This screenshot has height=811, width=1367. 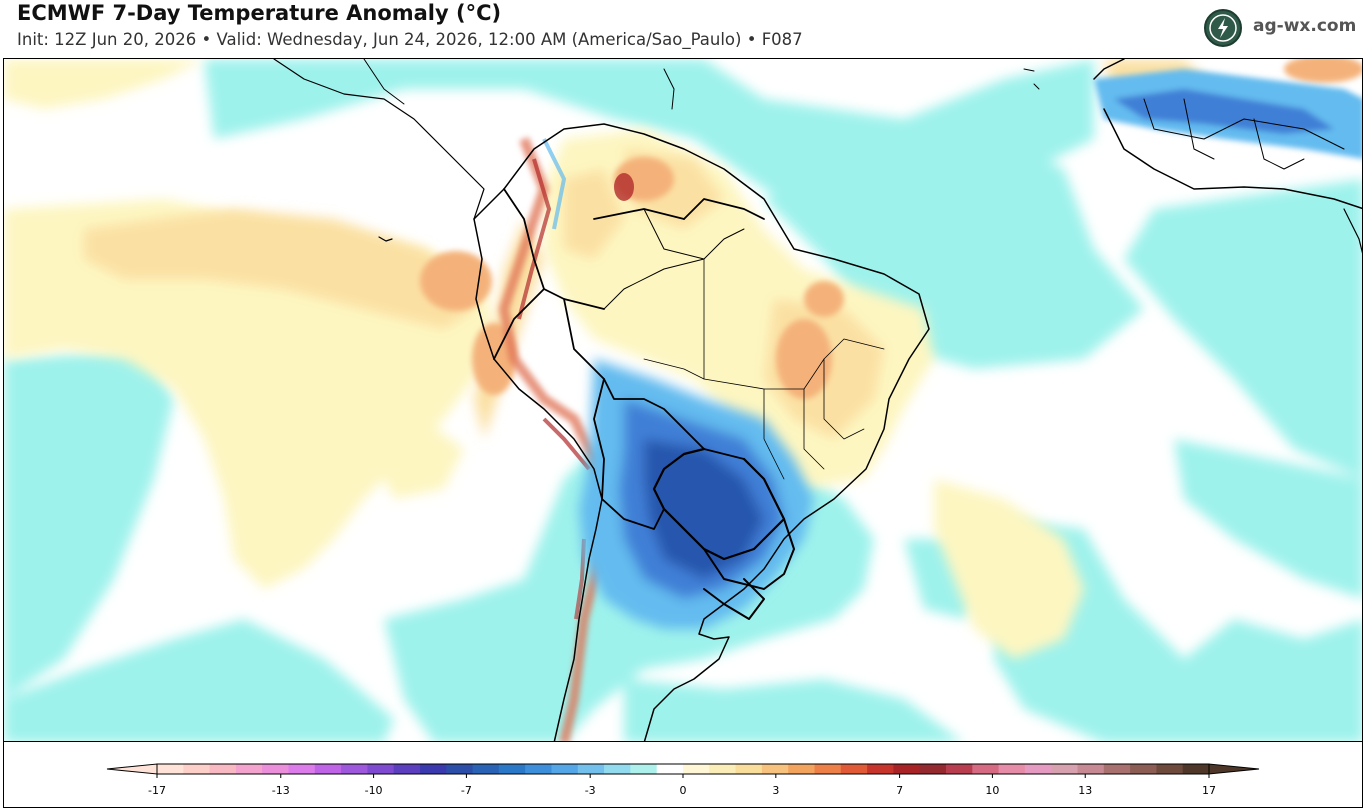 I want to click on colorbar-tick-label: -3, so click(x=590, y=790).